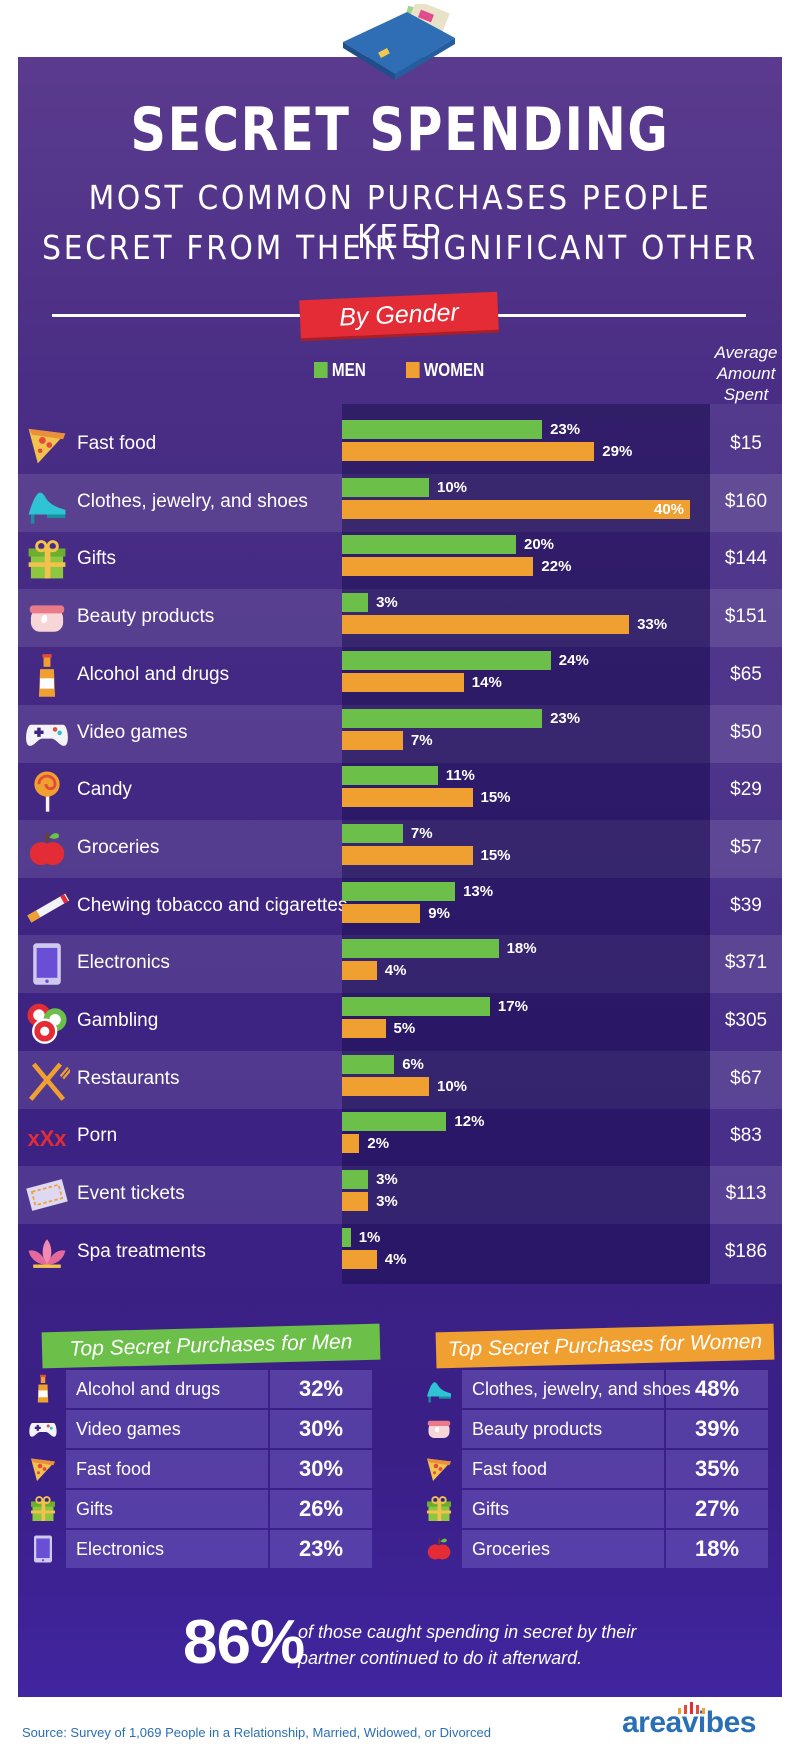 This screenshot has width=800, height=1762. Describe the element at coordinates (746, 1136) in the screenshot. I see `avg-amount-value: $83` at that location.